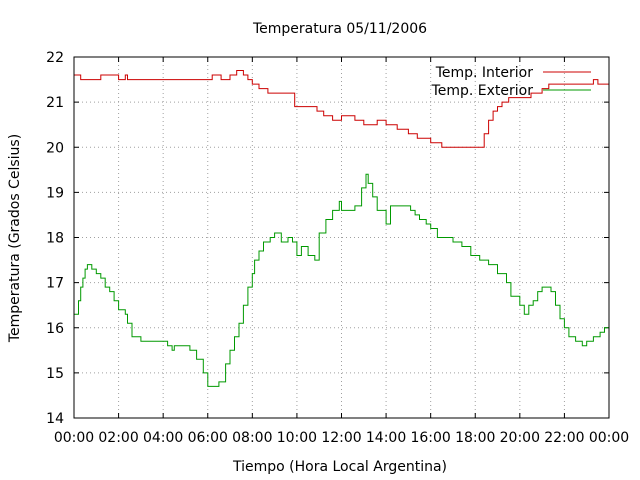 The image size is (640, 480). Describe the element at coordinates (55, 284) in the screenshot. I see `y-tick-label: 17` at that location.